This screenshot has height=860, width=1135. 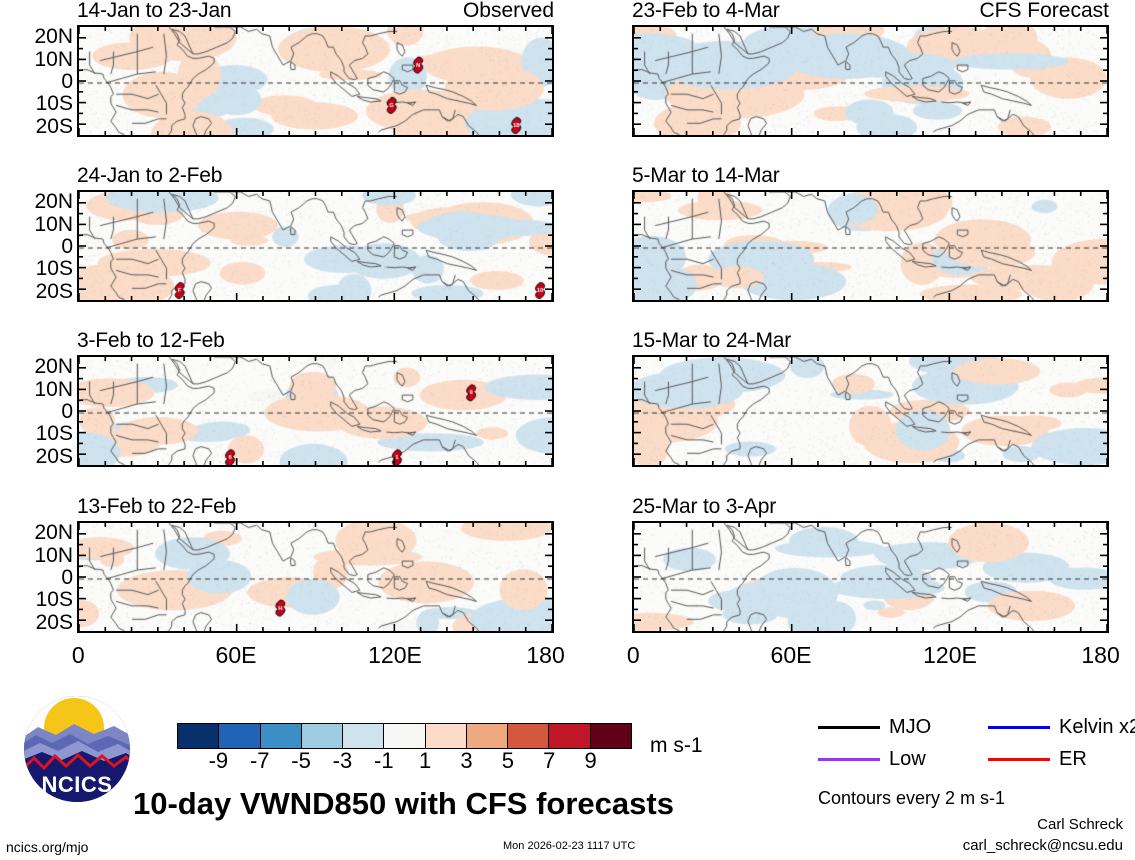 I want to click on column-header-left: Observed, so click(x=508, y=11).